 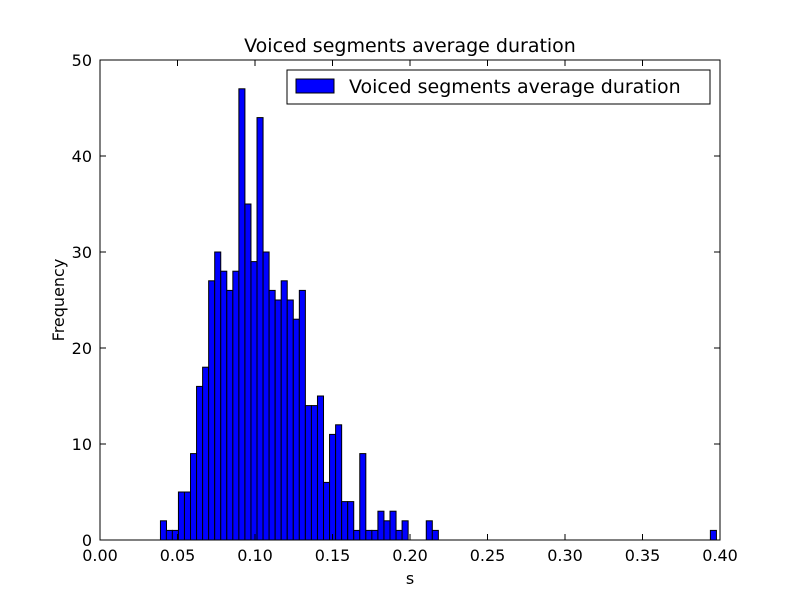 What do you see at coordinates (515, 87) in the screenshot?
I see `legend-label: Voiced segments average duration` at bounding box center [515, 87].